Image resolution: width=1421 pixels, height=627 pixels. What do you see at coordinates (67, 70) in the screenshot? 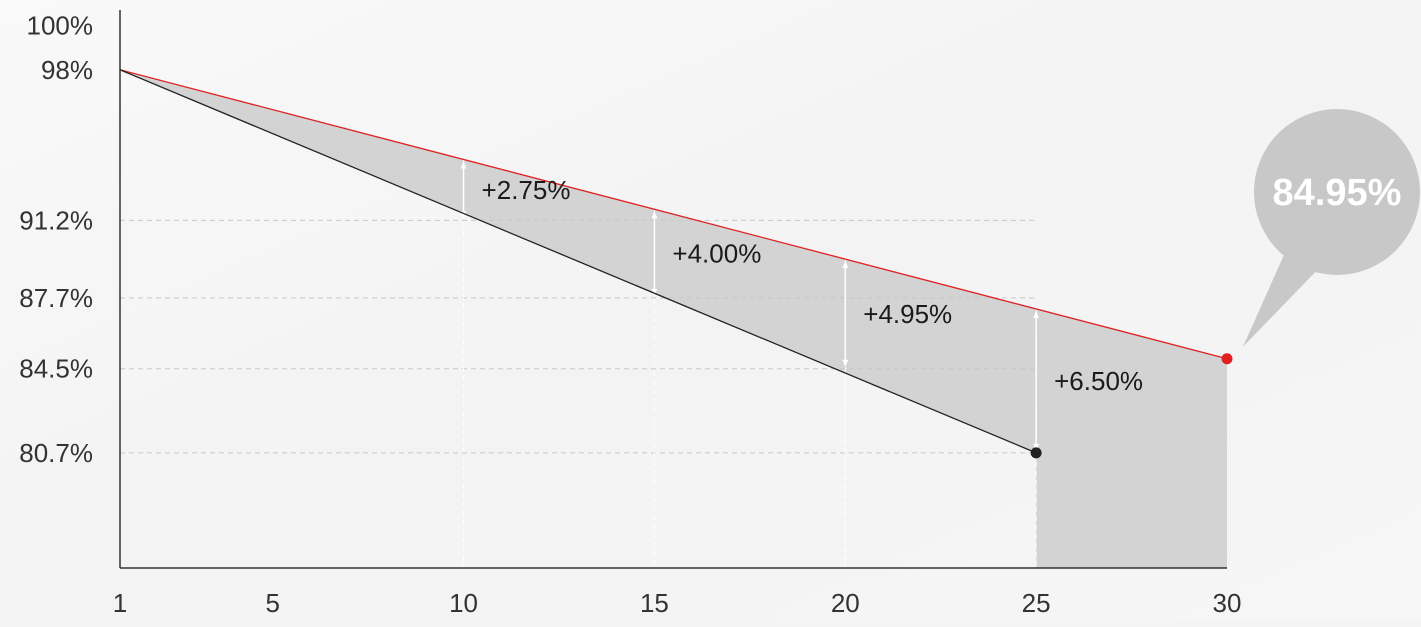
I see `y-tick-label: 98%` at bounding box center [67, 70].